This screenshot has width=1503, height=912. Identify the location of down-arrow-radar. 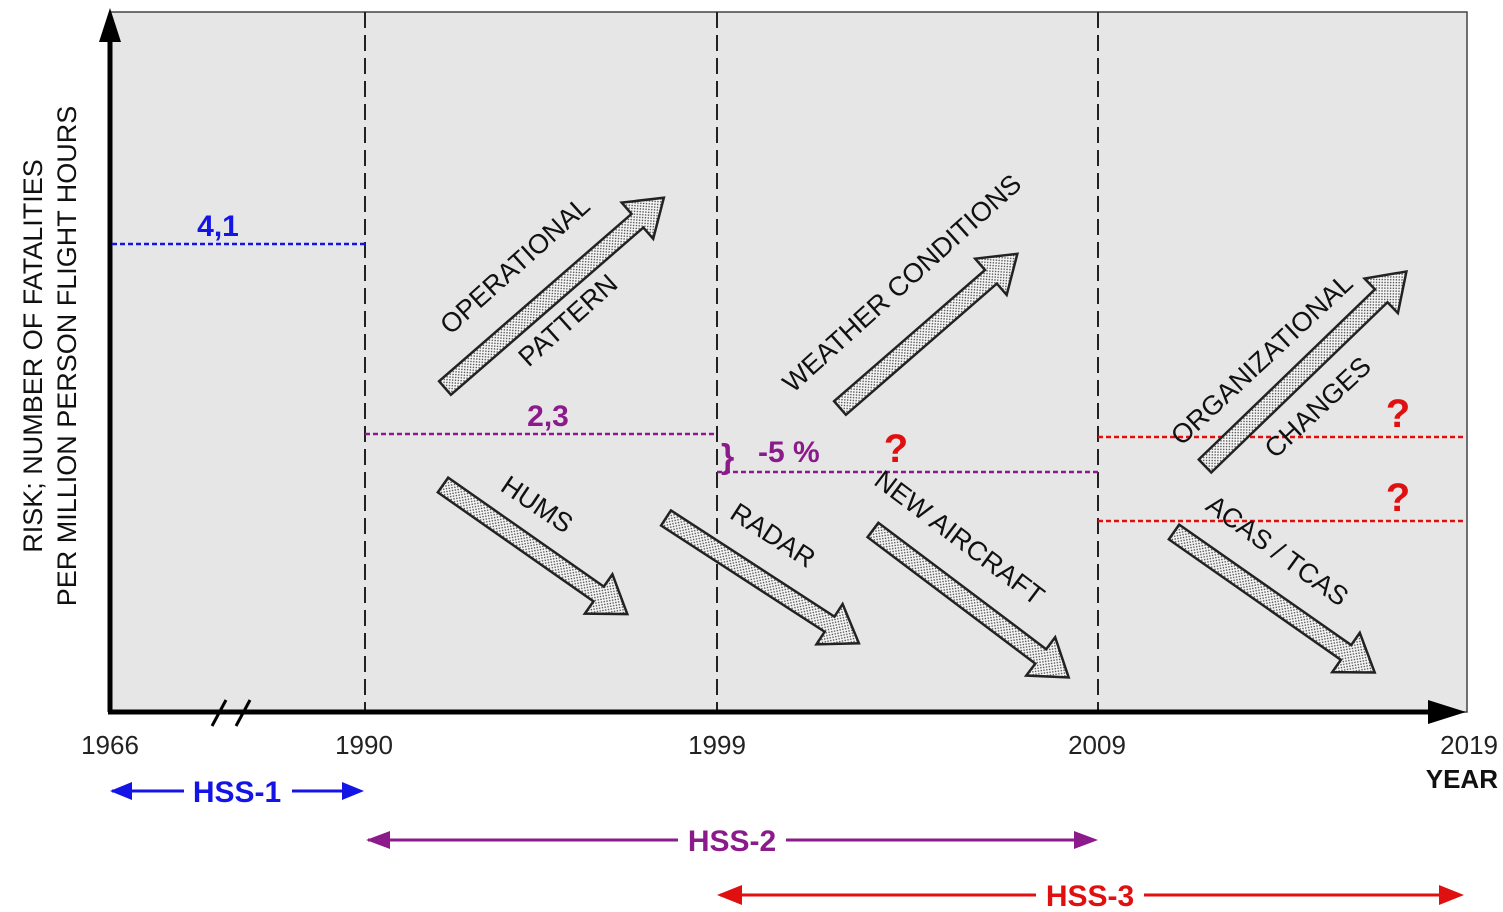
(760, 577).